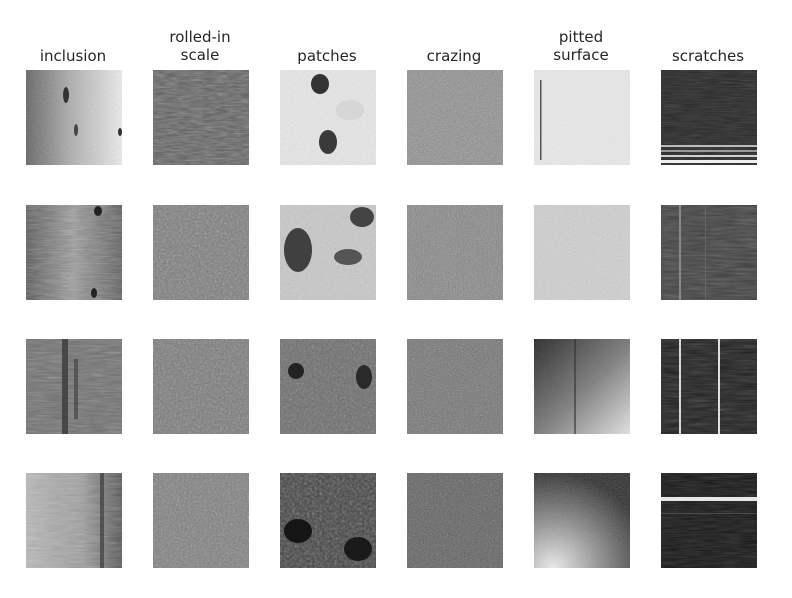 The height and width of the screenshot is (598, 792). Describe the element at coordinates (327, 56) in the screenshot. I see `column-title-patches: patches` at that location.